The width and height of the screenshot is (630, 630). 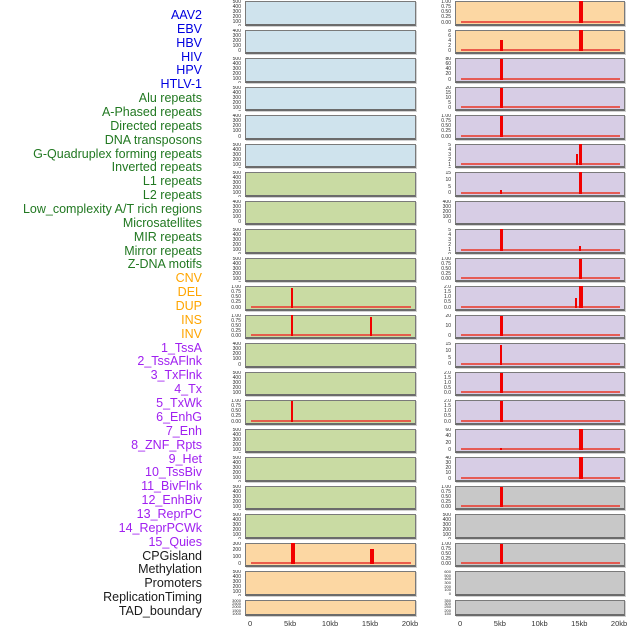 What do you see at coordinates (440, 583) in the screenshot?
I see `y-axis-tick-labels: 600 500 400 300 200 100 0` at bounding box center [440, 583].